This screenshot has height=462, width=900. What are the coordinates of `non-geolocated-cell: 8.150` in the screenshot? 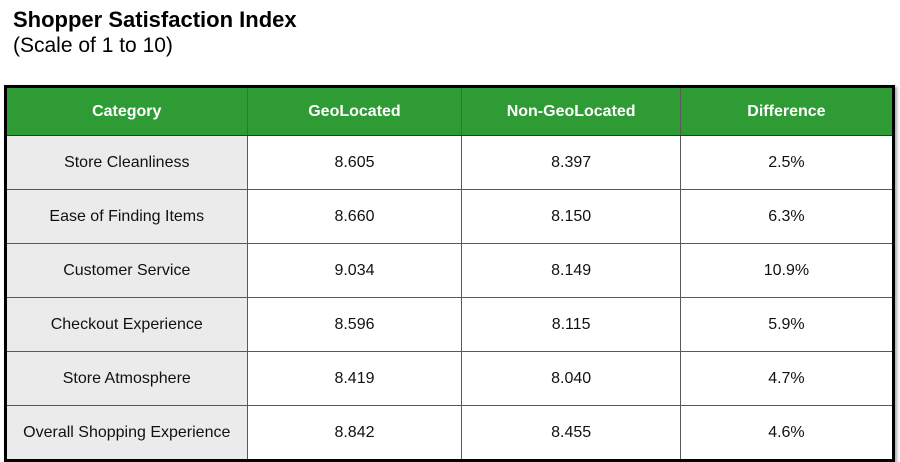 It's located at (571, 216).